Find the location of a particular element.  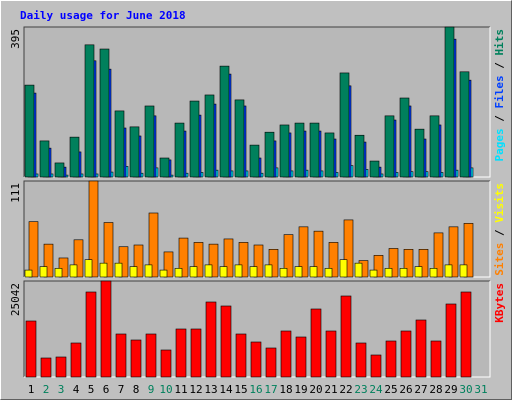

x-tick-label: 31 is located at coordinates (480, 389).